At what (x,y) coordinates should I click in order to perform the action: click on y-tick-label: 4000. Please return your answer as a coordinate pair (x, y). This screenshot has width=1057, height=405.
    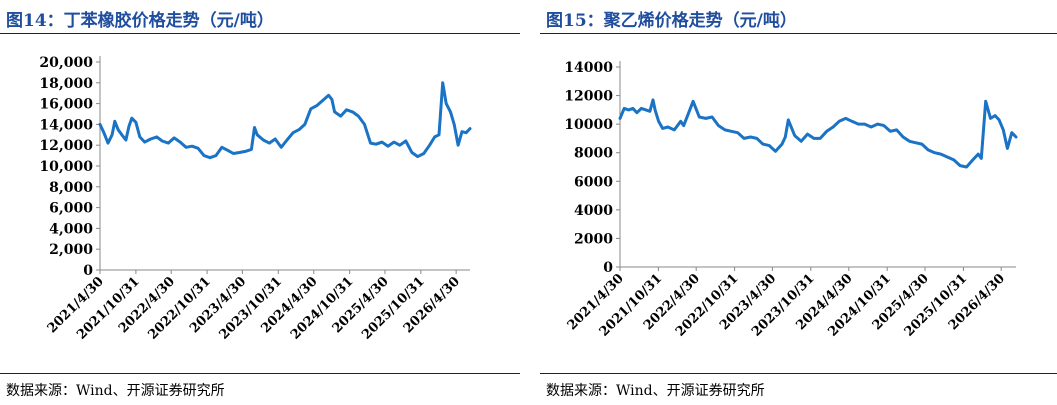
    Looking at the image, I should click on (593, 211).